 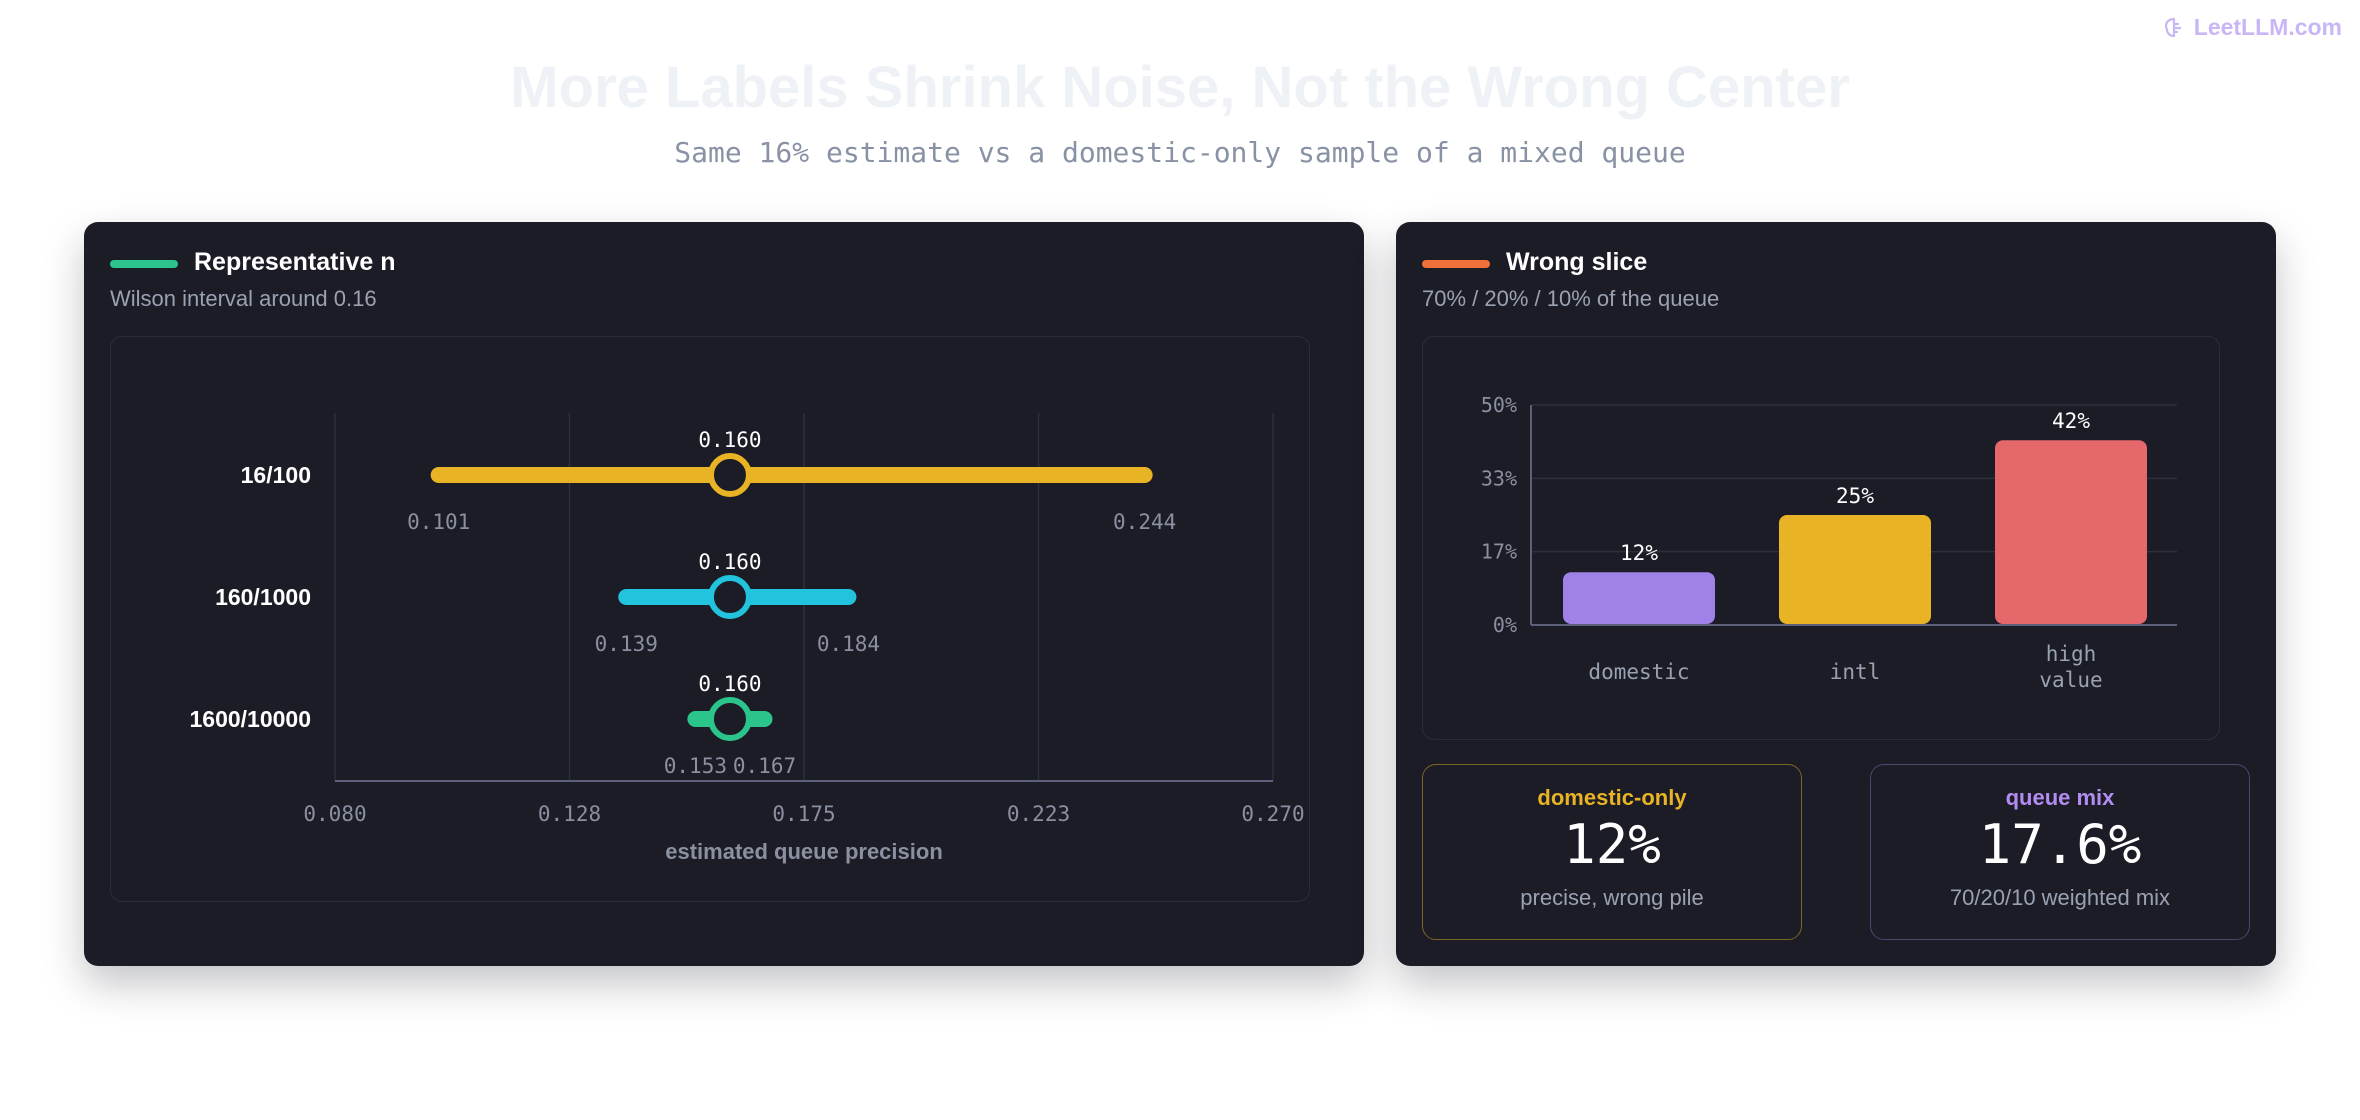 What do you see at coordinates (2060, 897) in the screenshot?
I see `card-note: 70/20/10 weighted mix` at bounding box center [2060, 897].